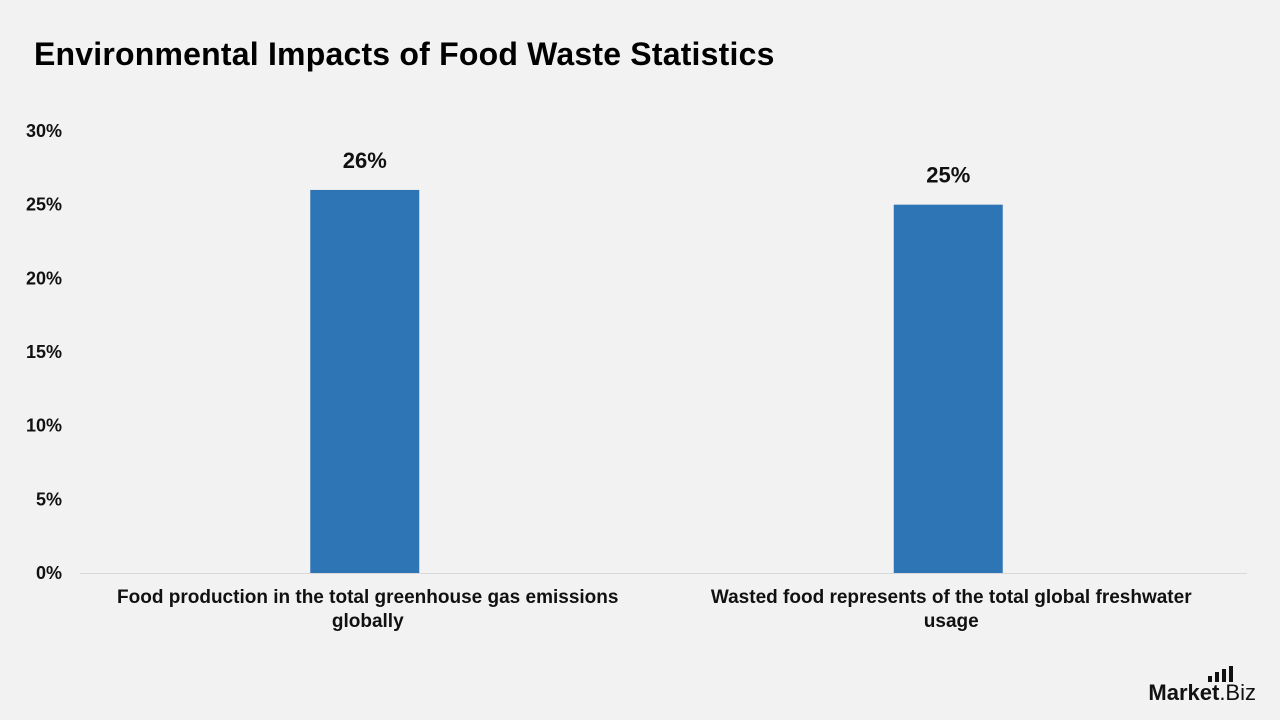  What do you see at coordinates (1220, 674) in the screenshot?
I see `bar-chart-icon` at bounding box center [1220, 674].